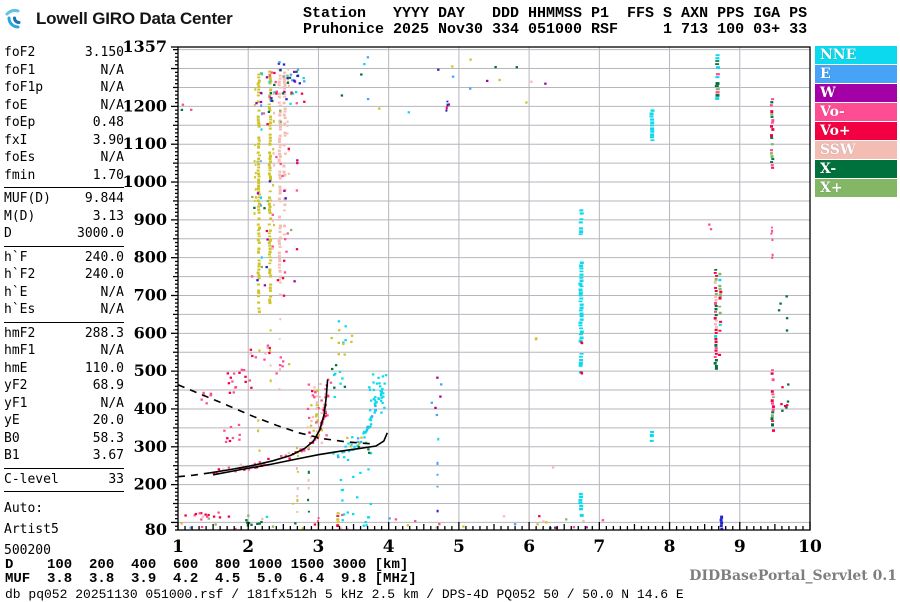 The image size is (900, 602). I want to click on y-tick-label: 500, so click(150, 370).